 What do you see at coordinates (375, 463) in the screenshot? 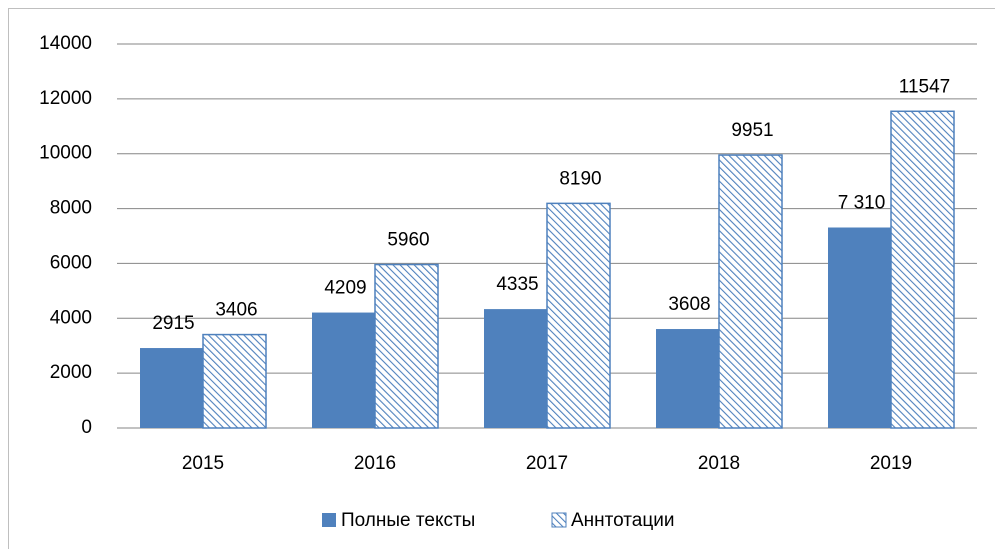
I see `x-tick-label: 2016` at bounding box center [375, 463].